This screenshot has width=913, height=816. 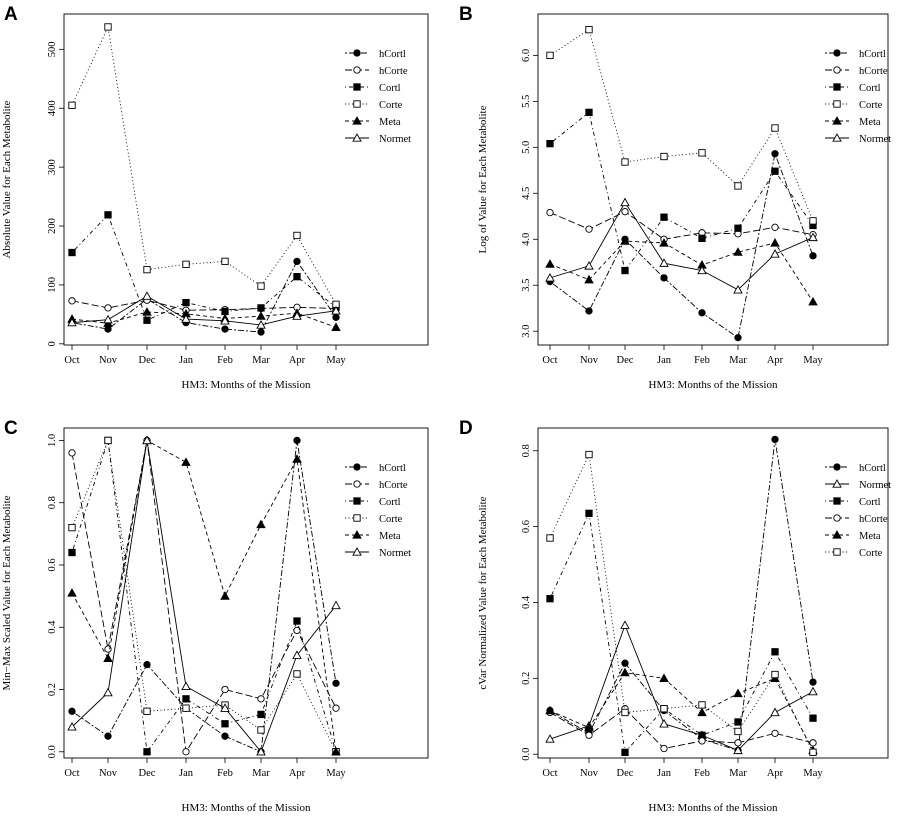 I want to click on panel-c-legend-marker-meta, so click(x=357, y=534).